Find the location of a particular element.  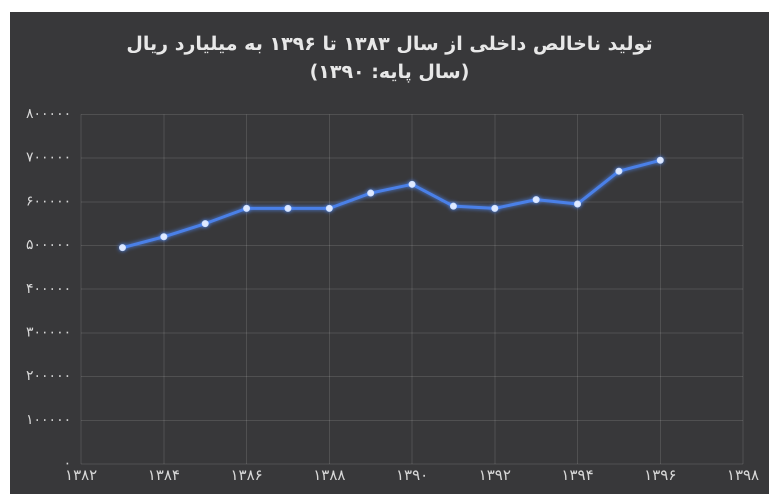

y-tick-label: ۳۰۰۰۰۰ is located at coordinates (49, 332).